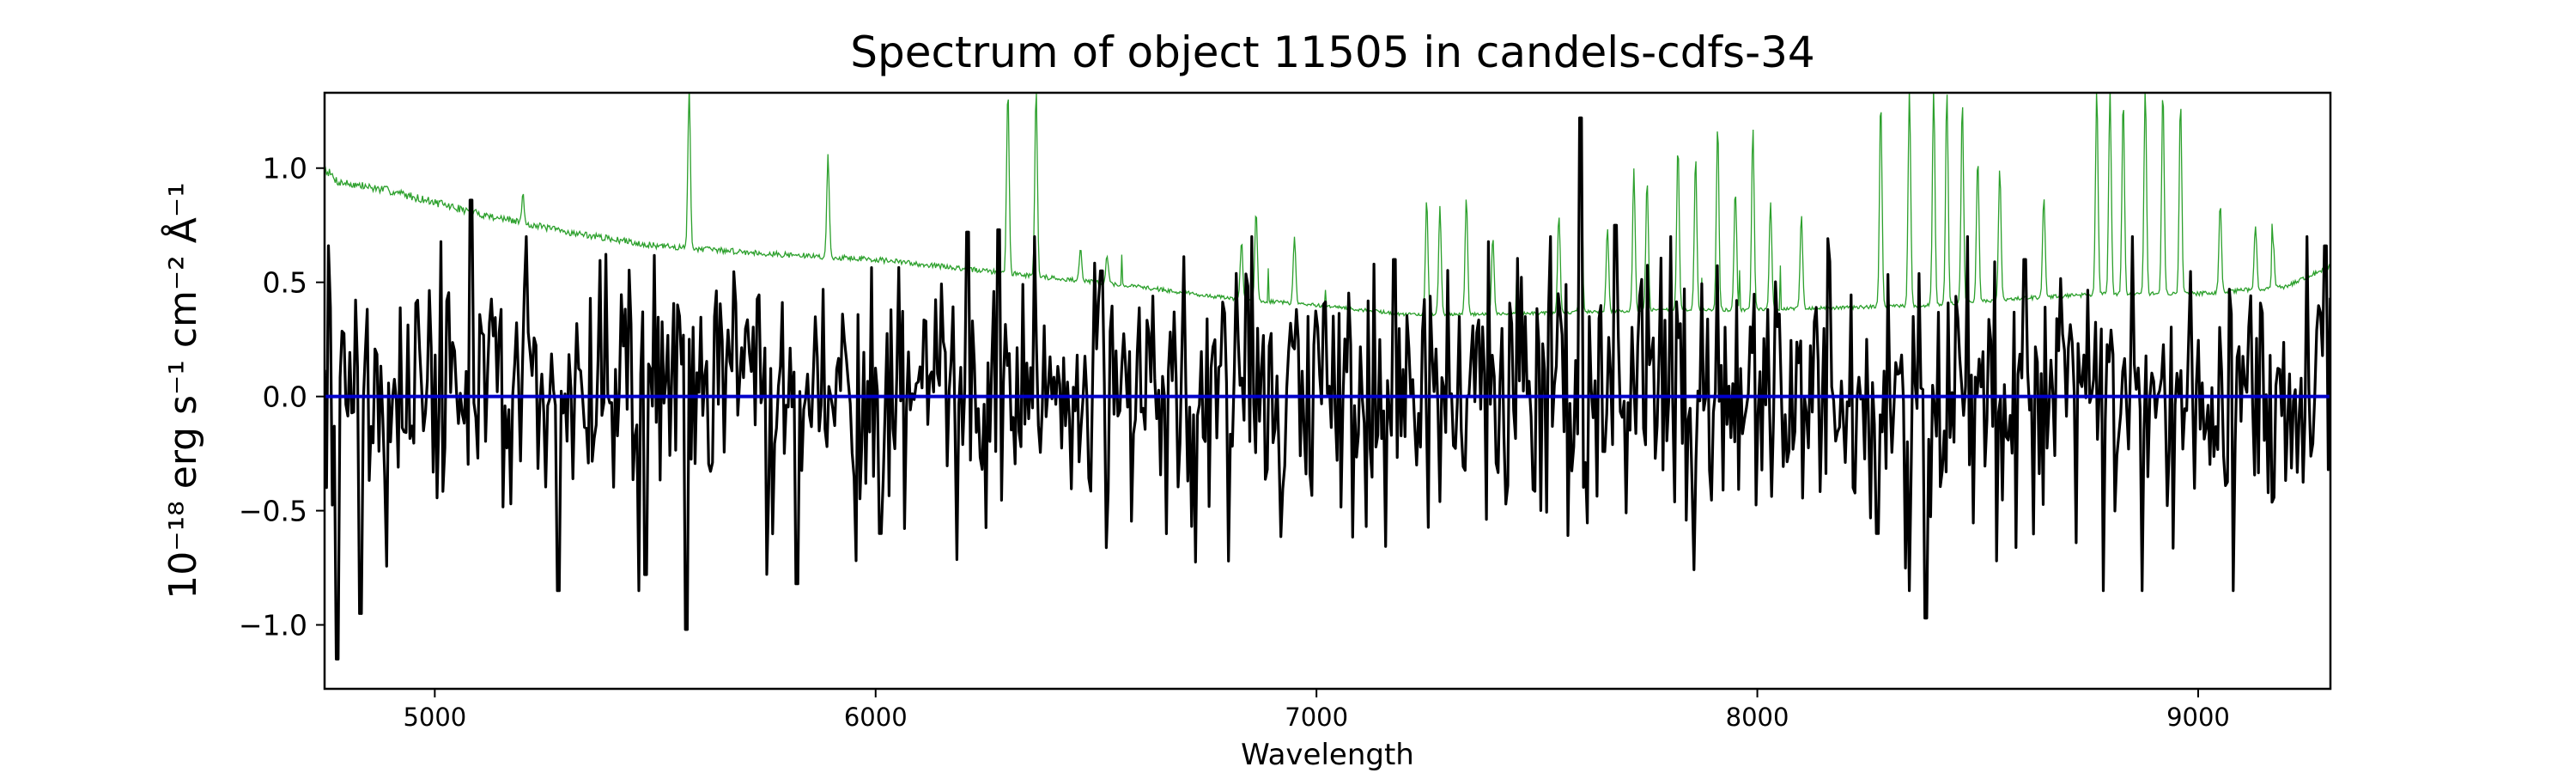  What do you see at coordinates (2198, 717) in the screenshot?
I see `x-tick-label: 9000` at bounding box center [2198, 717].